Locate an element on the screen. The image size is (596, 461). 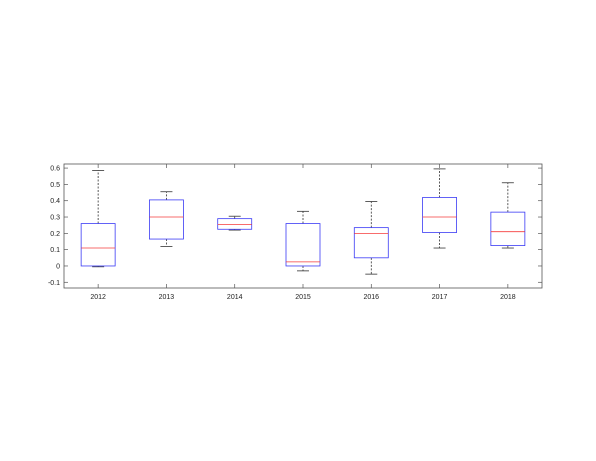
box-2016 is located at coordinates (371, 238).